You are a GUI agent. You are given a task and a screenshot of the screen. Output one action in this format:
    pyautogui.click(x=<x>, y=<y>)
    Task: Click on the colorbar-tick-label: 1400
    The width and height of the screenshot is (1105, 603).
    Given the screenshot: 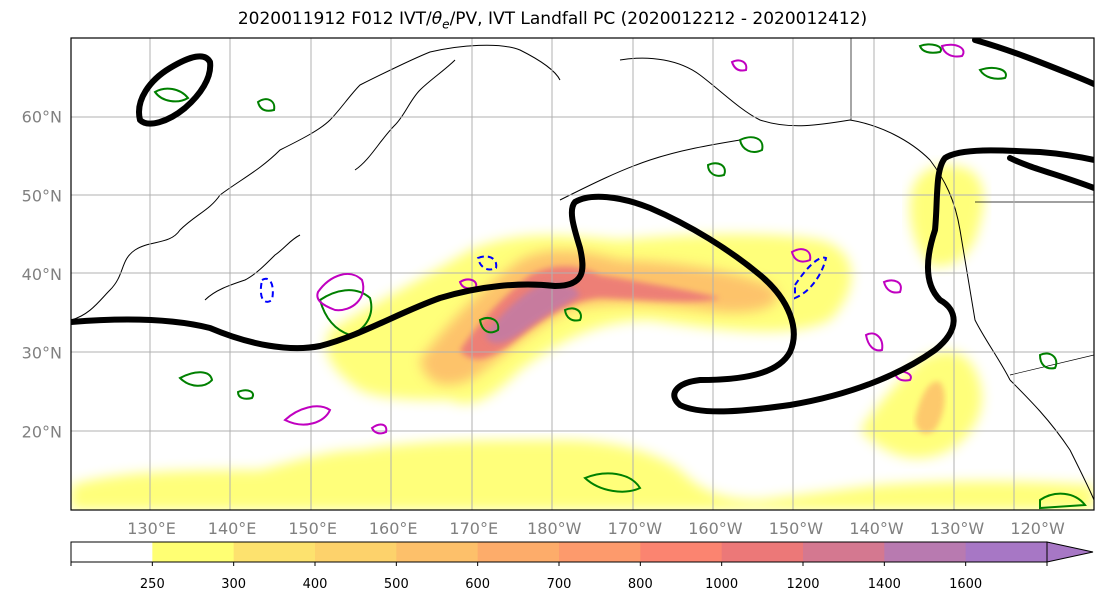 What is the action you would take?
    pyautogui.click(x=884, y=584)
    